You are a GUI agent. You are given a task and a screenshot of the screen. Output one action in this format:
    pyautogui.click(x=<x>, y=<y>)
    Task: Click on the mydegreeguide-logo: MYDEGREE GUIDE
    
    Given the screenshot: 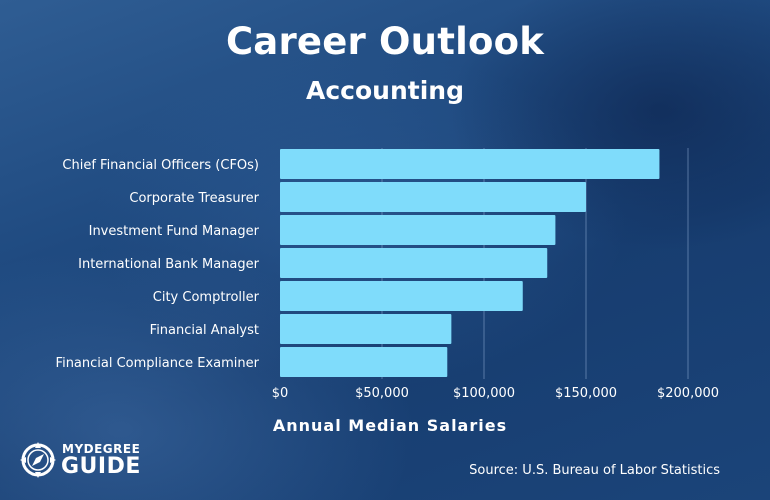 What is the action you would take?
    pyautogui.click(x=93, y=462)
    